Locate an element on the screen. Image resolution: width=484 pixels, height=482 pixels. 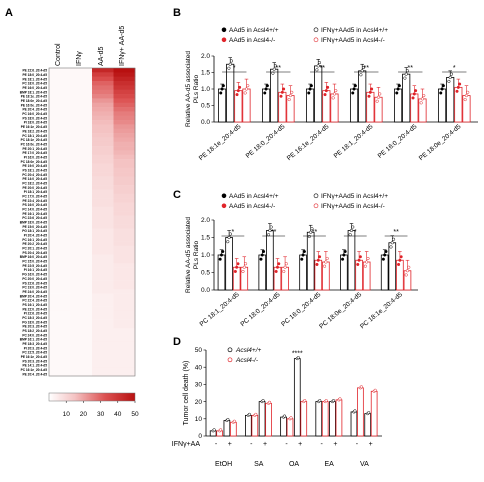
panel-b-legend-label: IFNγ+AAd5 in Acsl4+/+ is located at coordinates (354, 30).